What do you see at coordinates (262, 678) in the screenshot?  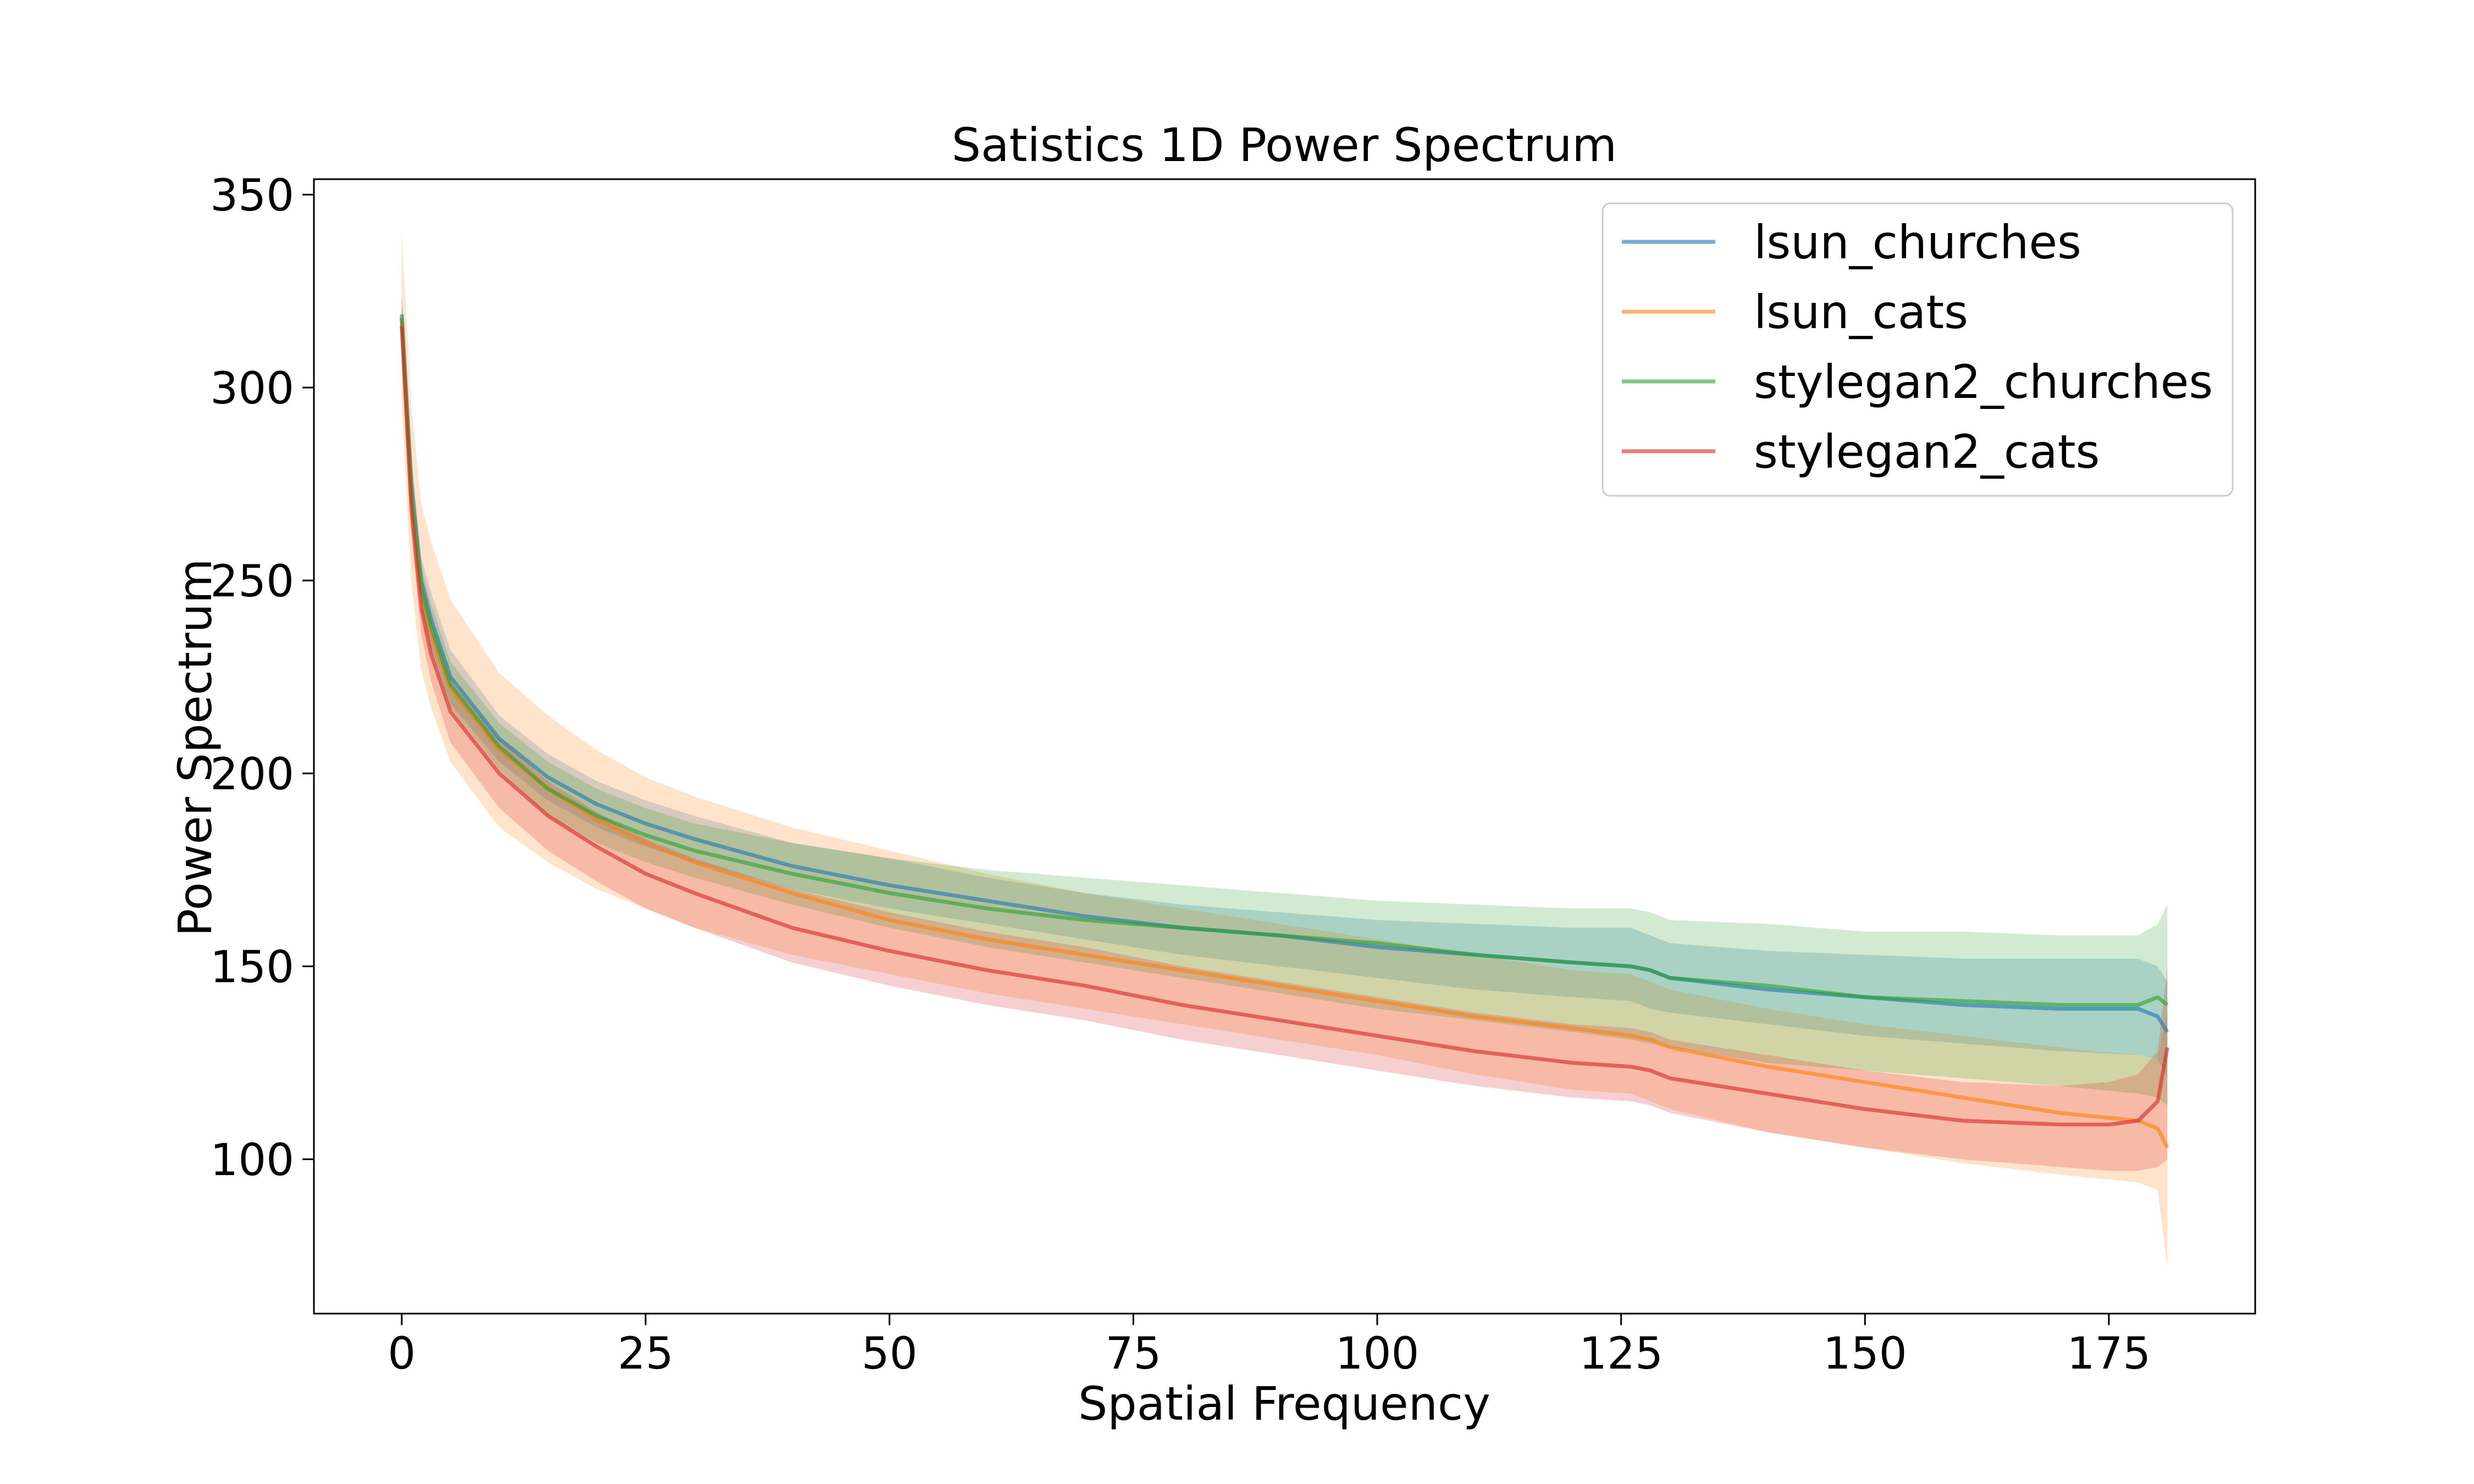 I see `y-axis: 100 150 200 250 300 350` at bounding box center [262, 678].